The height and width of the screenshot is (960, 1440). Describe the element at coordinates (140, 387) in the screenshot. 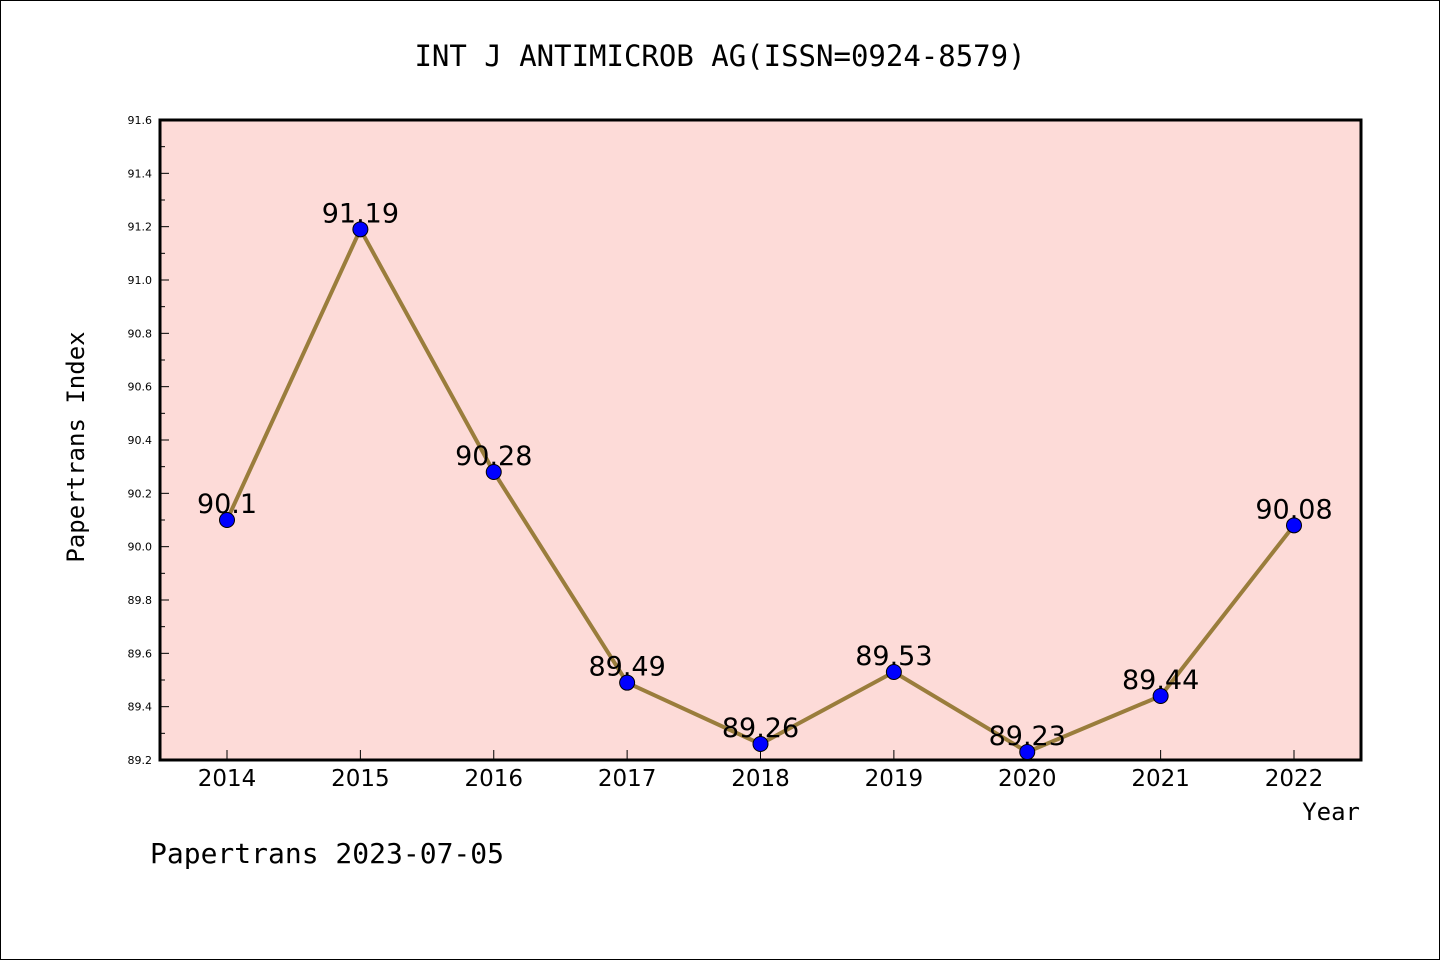

I see `y-tick-label: 90.6` at that location.